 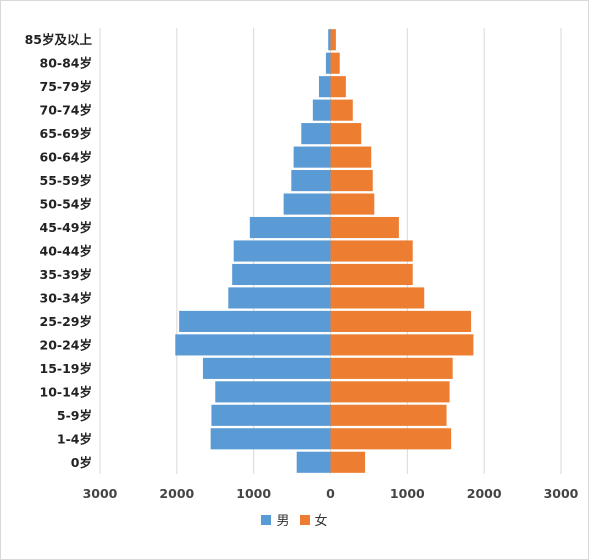 What do you see at coordinates (66, 251) in the screenshot?
I see `category-label: 40-44岁` at bounding box center [66, 251].